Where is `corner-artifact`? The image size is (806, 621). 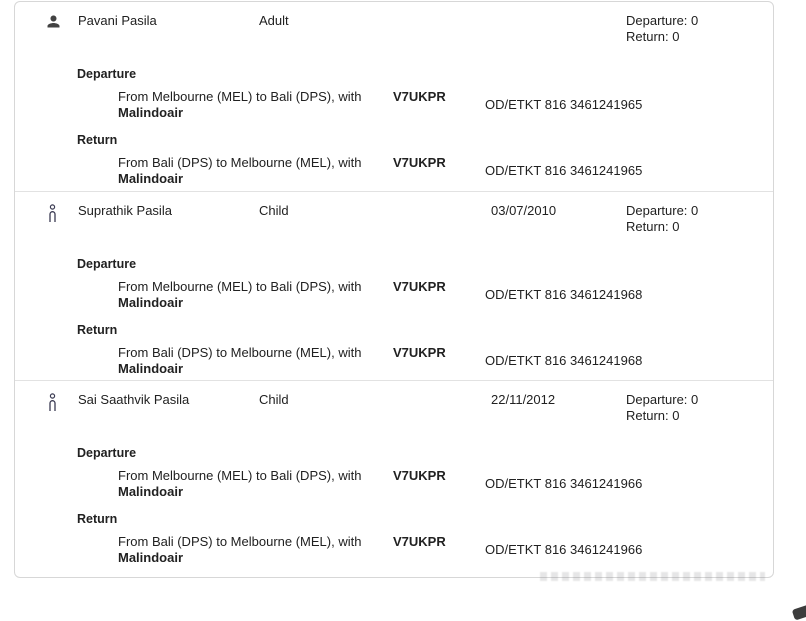
corner-artifact is located at coordinates (798, 612).